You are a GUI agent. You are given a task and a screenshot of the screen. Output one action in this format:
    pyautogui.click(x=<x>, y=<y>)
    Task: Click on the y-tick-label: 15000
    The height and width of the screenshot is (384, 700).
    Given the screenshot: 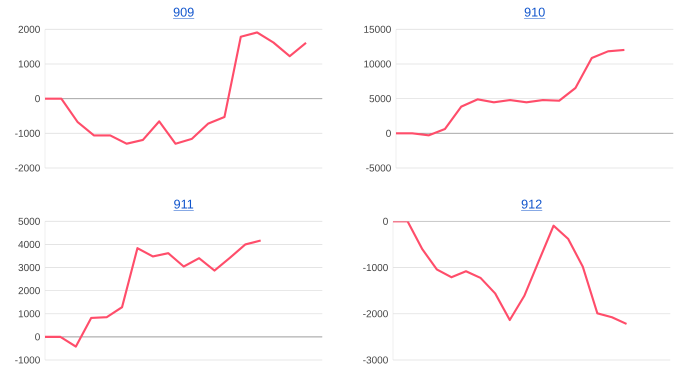 What is the action you would take?
    pyautogui.click(x=377, y=29)
    